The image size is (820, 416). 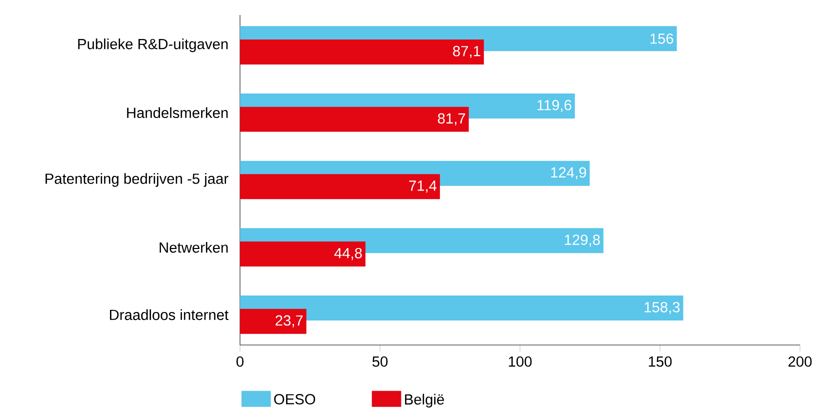 I want to click on y-tick-label: Handelsmerken, so click(x=177, y=112).